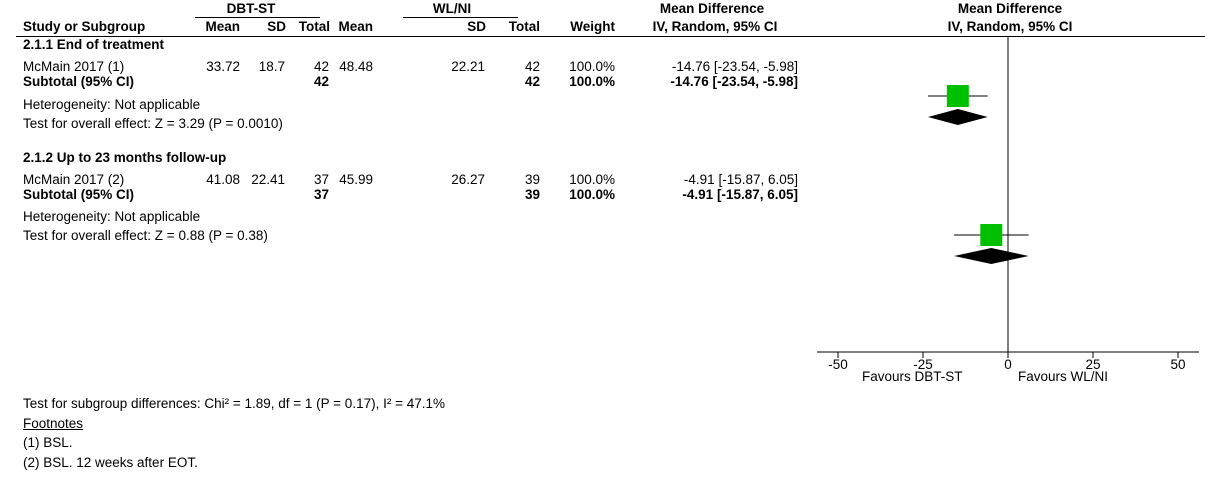 The image size is (1205, 480). Describe the element at coordinates (110, 462) in the screenshot. I see `footnote-item: (2) BSL. 12 weeks after EOT.` at that location.